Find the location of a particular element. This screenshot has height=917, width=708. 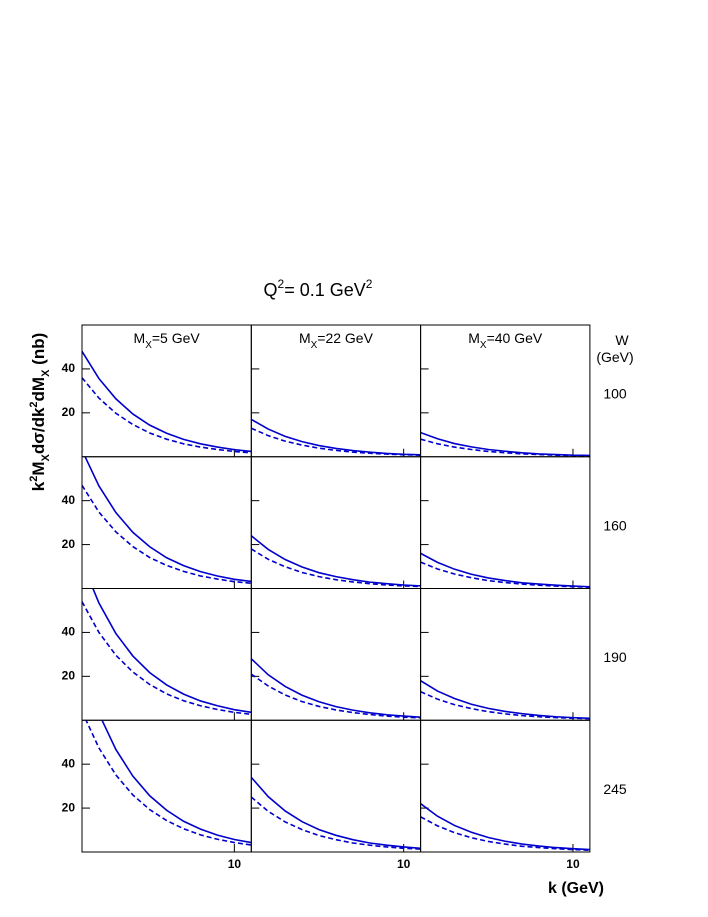

row-label: 190 is located at coordinates (615, 657).